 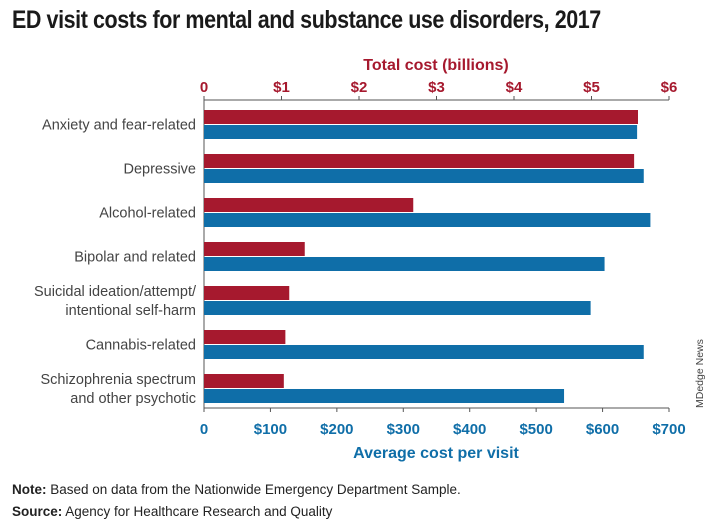 What do you see at coordinates (427, 220) in the screenshot?
I see `bar-average-cost-alcohol-related` at bounding box center [427, 220].